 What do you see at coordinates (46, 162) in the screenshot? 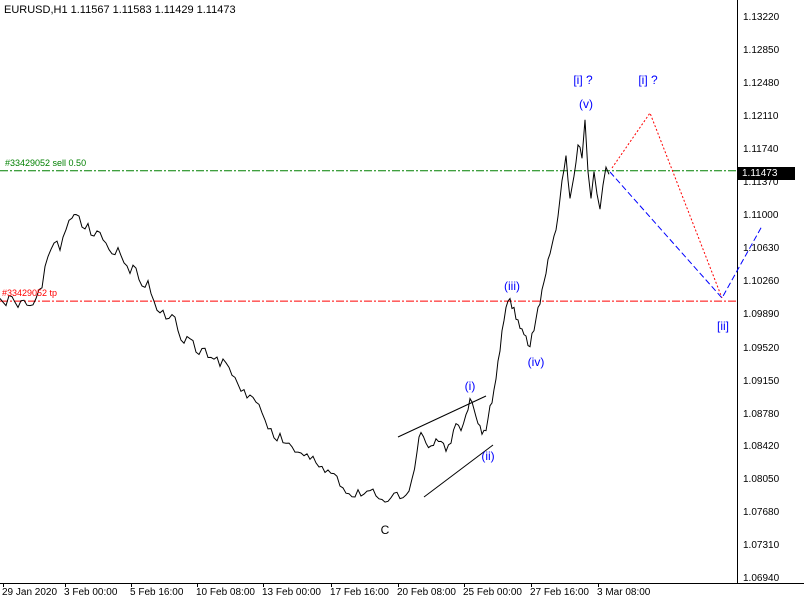
I see `sell-order-label: #33429052 sell 0.50` at bounding box center [46, 162].